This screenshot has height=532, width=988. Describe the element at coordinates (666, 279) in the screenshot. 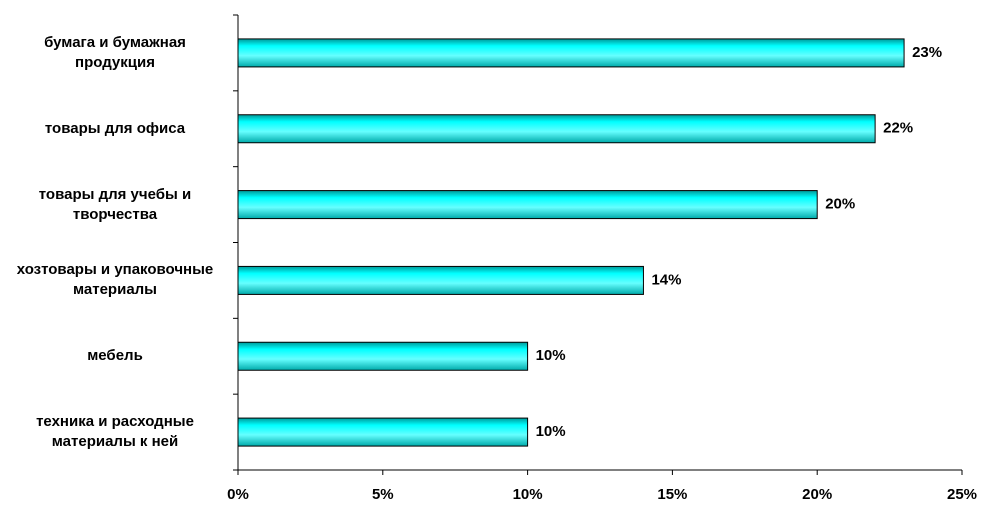

I see `data-label: 14%` at that location.